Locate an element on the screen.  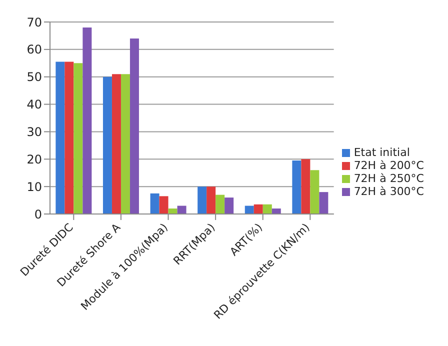
legend-label: Etat initial is located at coordinates (382, 152).